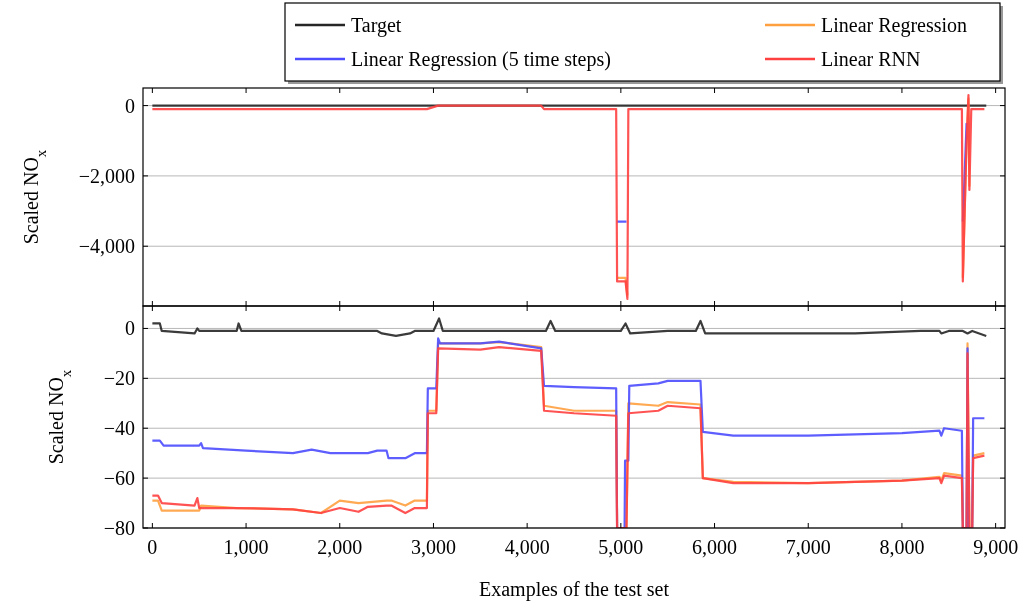 This screenshot has width=1027, height=602. I want to click on x-tick-label: 9,000, so click(996, 547).